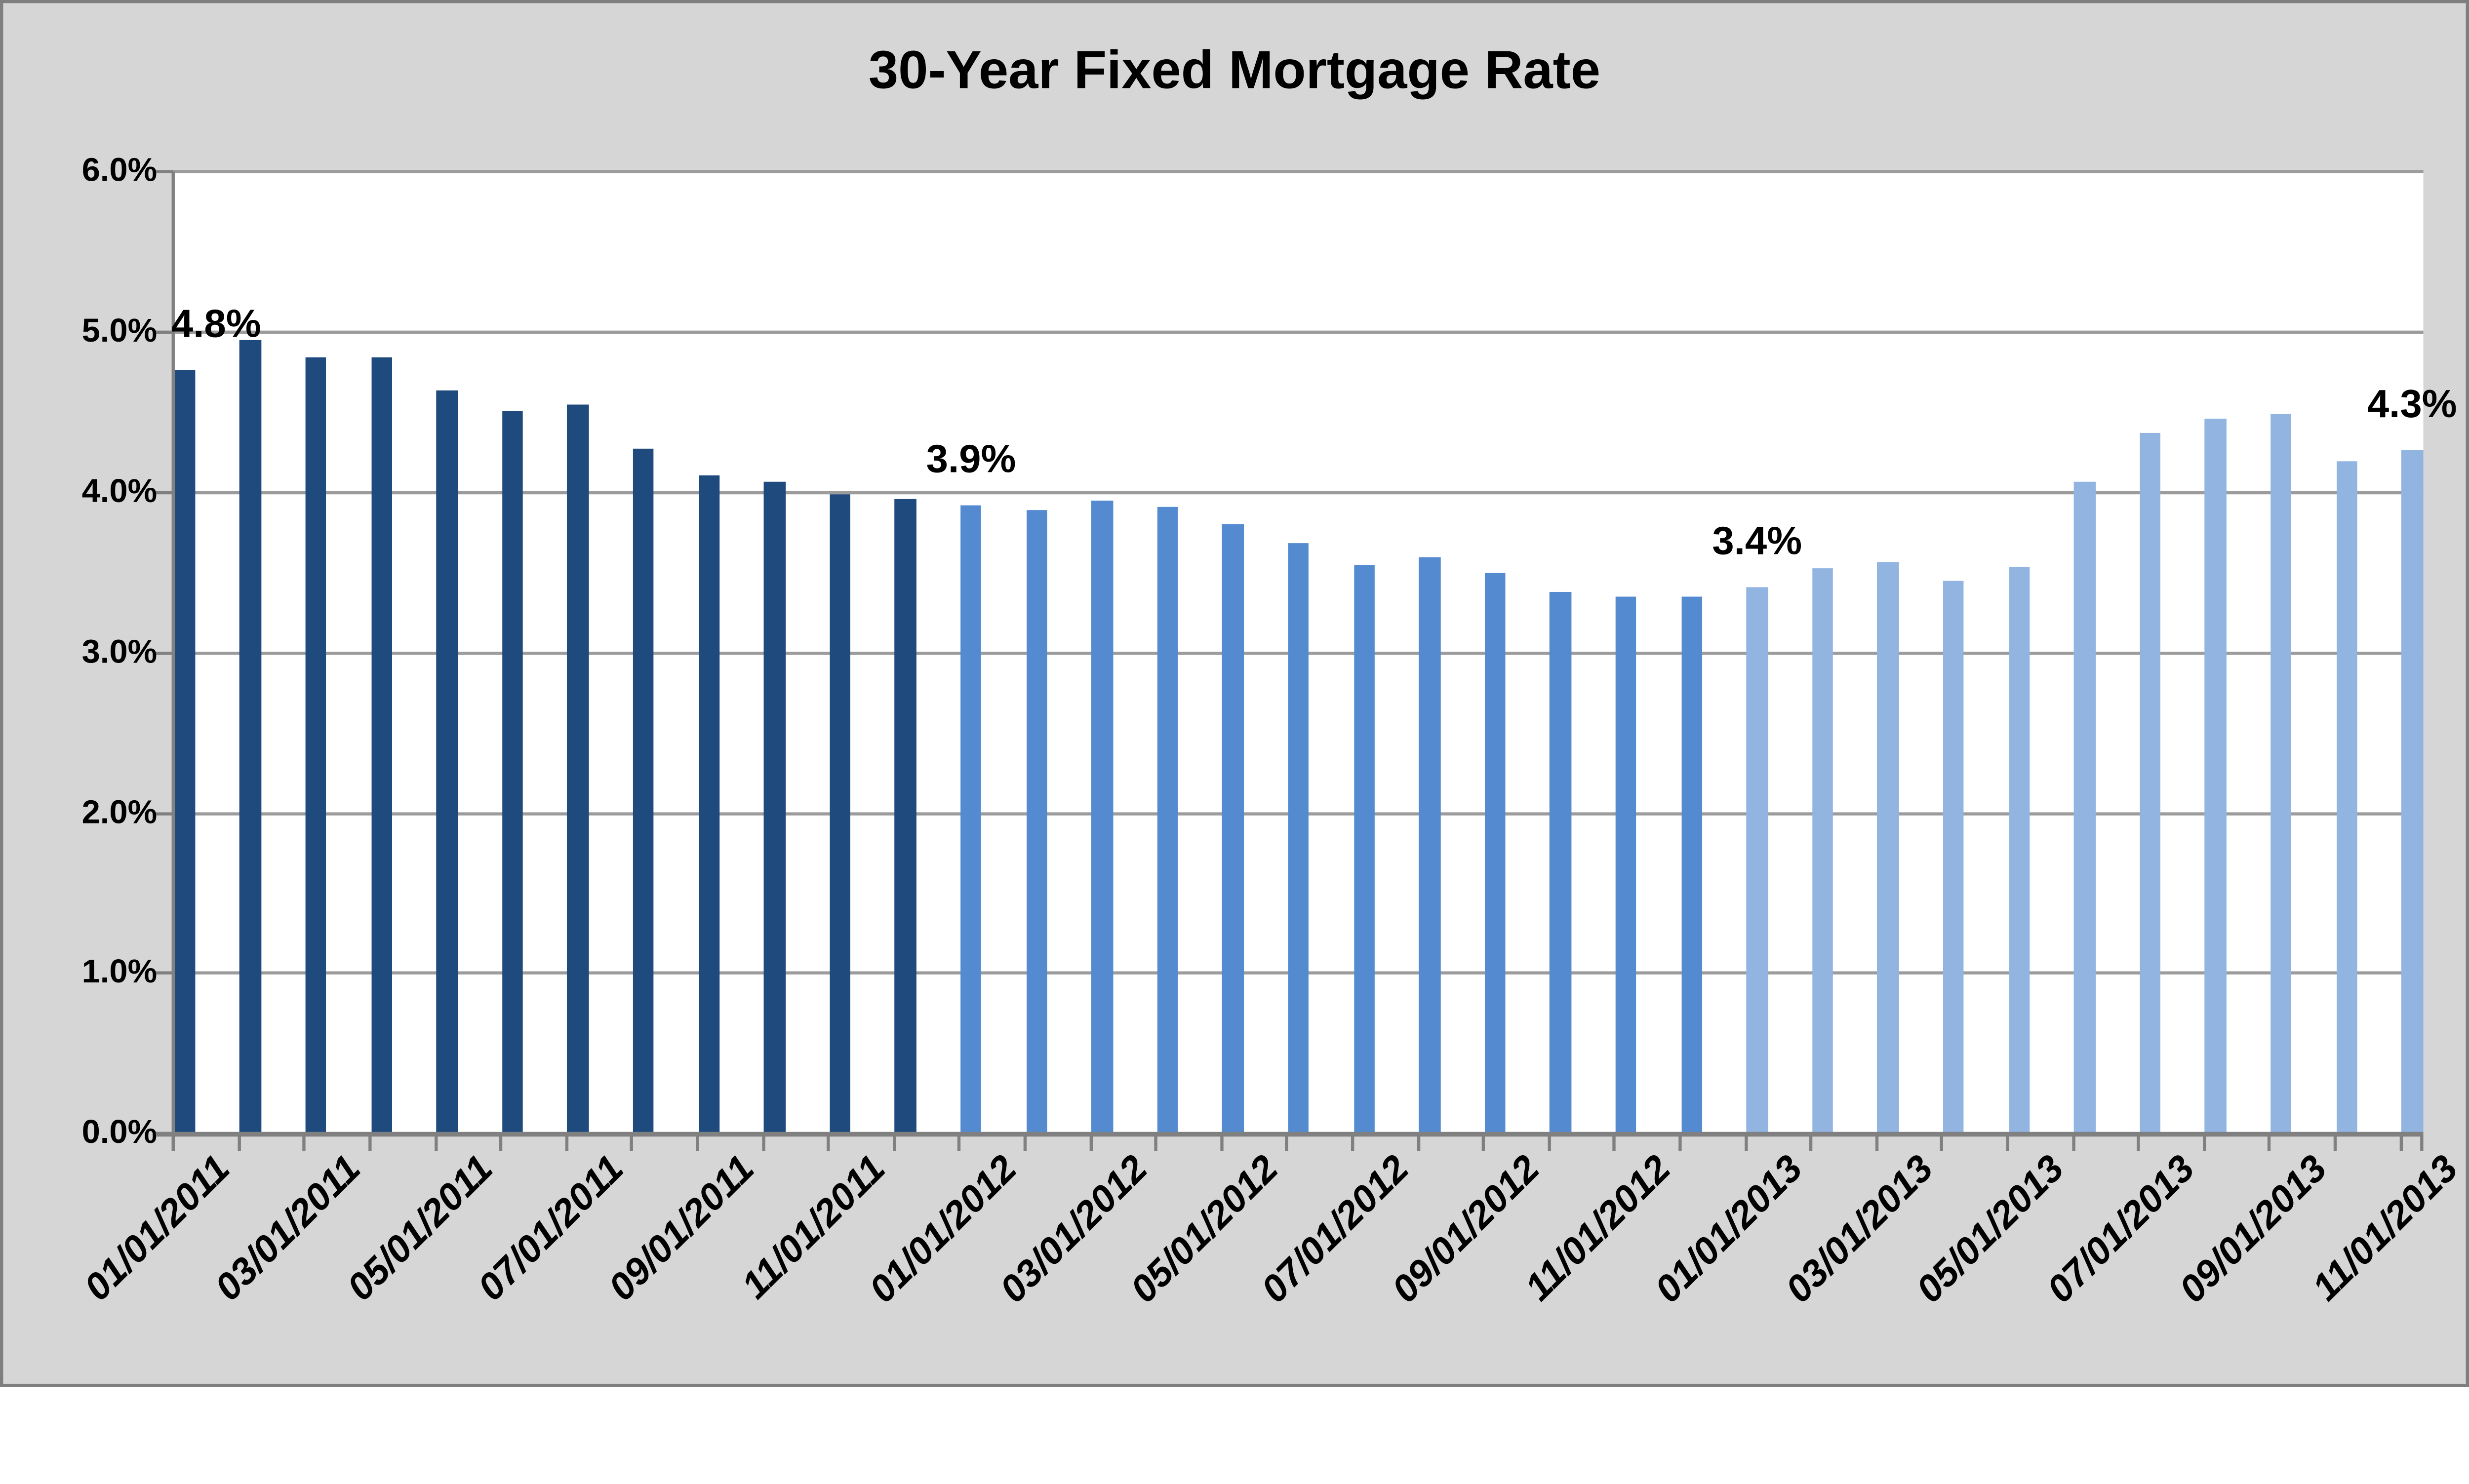  I want to click on bar-06/01/2011, so click(512, 772).